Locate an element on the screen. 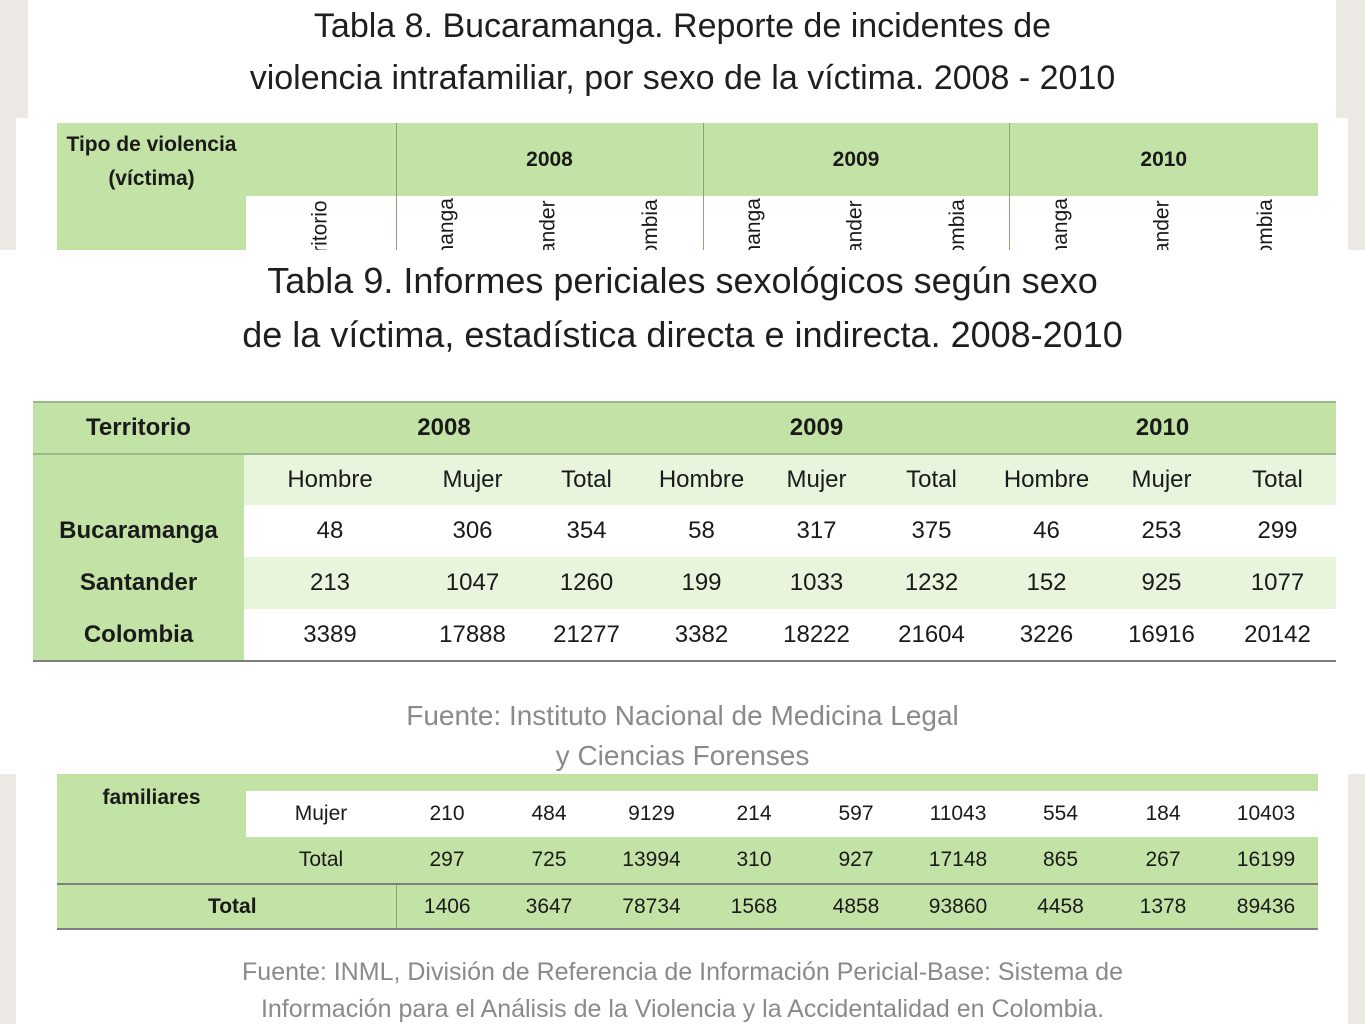 The height and width of the screenshot is (1024, 1365). table8-cell: 9129 is located at coordinates (651, 814).